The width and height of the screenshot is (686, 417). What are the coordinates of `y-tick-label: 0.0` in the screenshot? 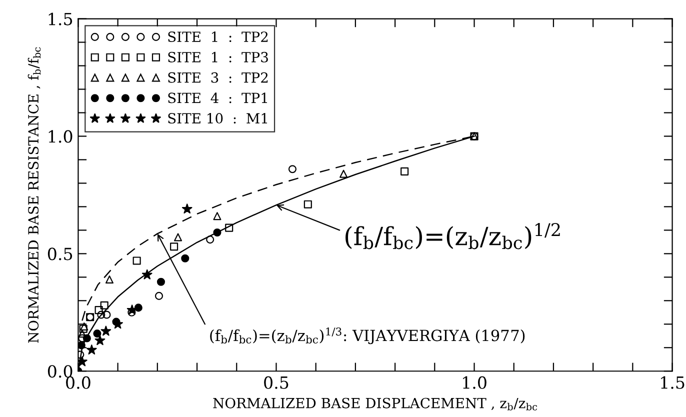 It's located at (60, 371).